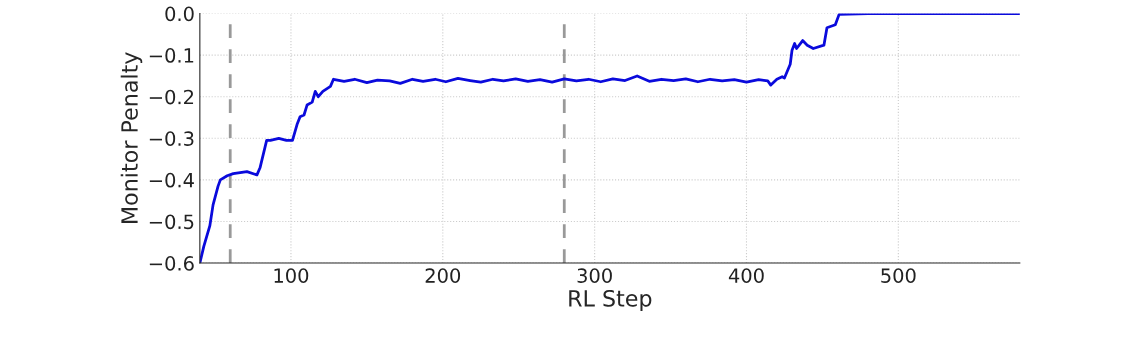 Image resolution: width=1142 pixels, height=339 pixels. Describe the element at coordinates (171, 97) in the screenshot. I see `y-tick-label: −0.2` at that location.